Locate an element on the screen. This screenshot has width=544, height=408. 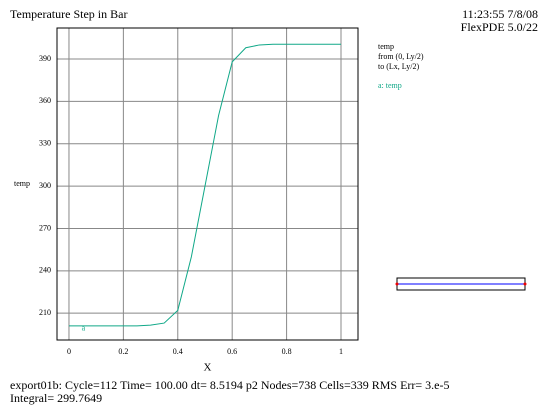
x-tick-label: 0.6 is located at coordinates (232, 351).